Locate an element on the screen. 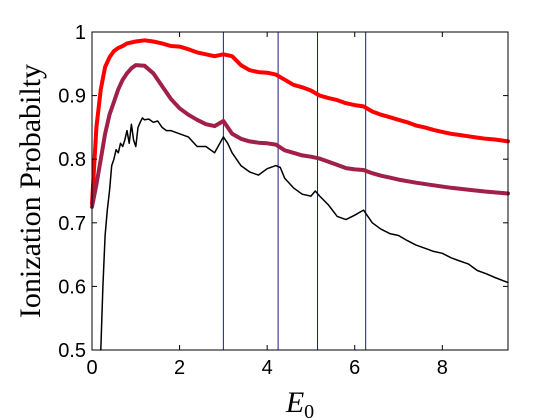 The height and width of the screenshot is (420, 560). y-tick-label-3: 0.8 is located at coordinates (72, 160).